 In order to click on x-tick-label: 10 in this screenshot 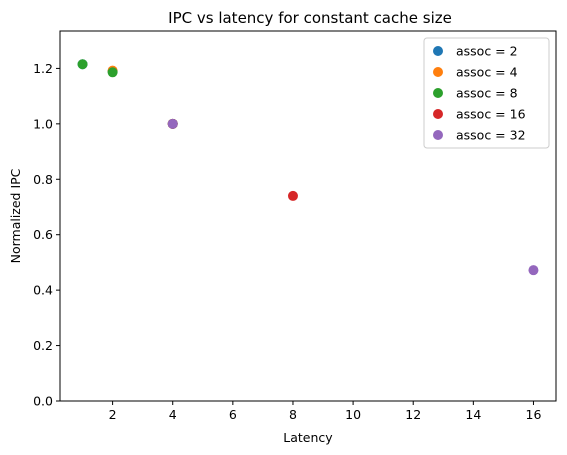, I will do `click(353, 414)`.